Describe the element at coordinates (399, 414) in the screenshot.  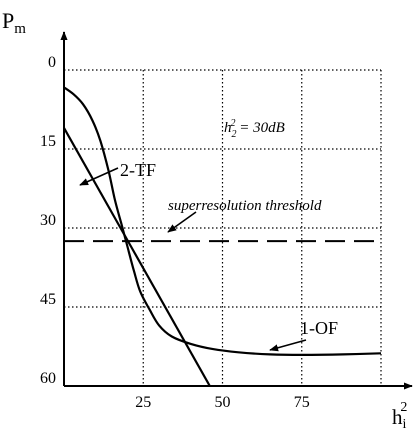
I see `x-axis-label: hi2` at that location.